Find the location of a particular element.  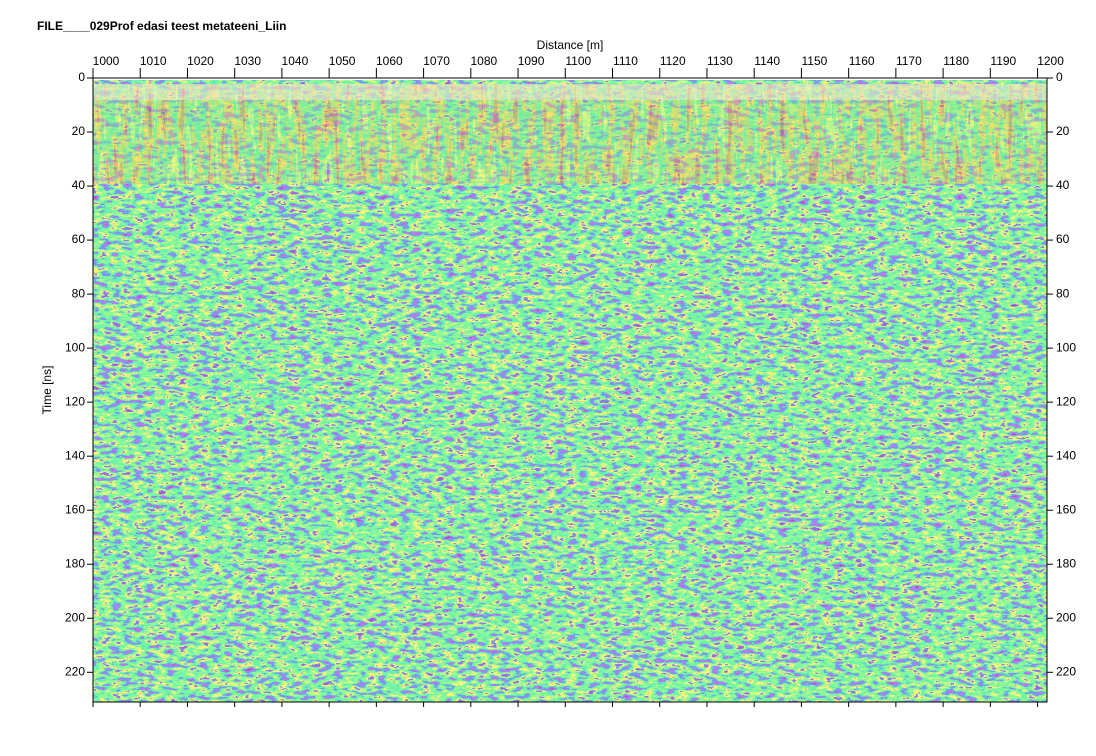

y-tick-label-left: 120 is located at coordinates (75, 401).